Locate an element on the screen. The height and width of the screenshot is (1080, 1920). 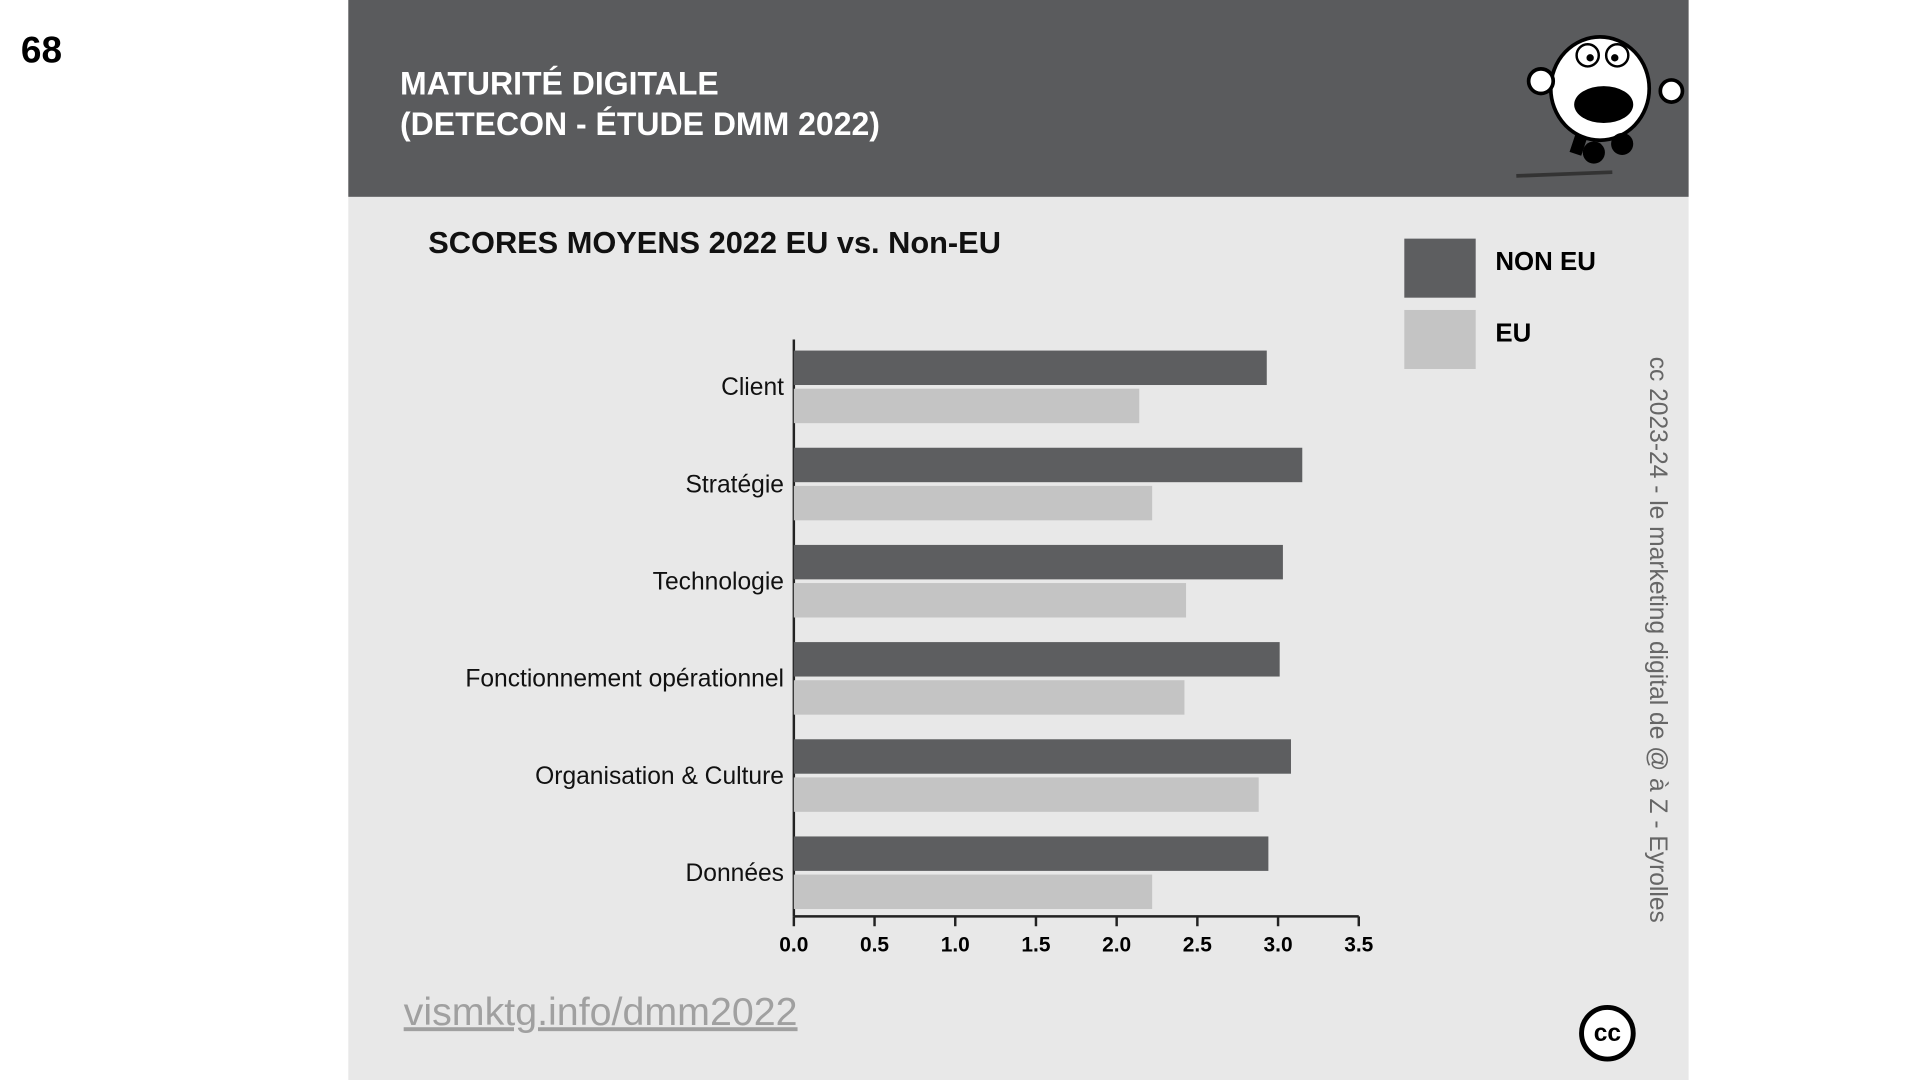
y-tick-label: Fonctionnement opérationnel is located at coordinates (624, 679).